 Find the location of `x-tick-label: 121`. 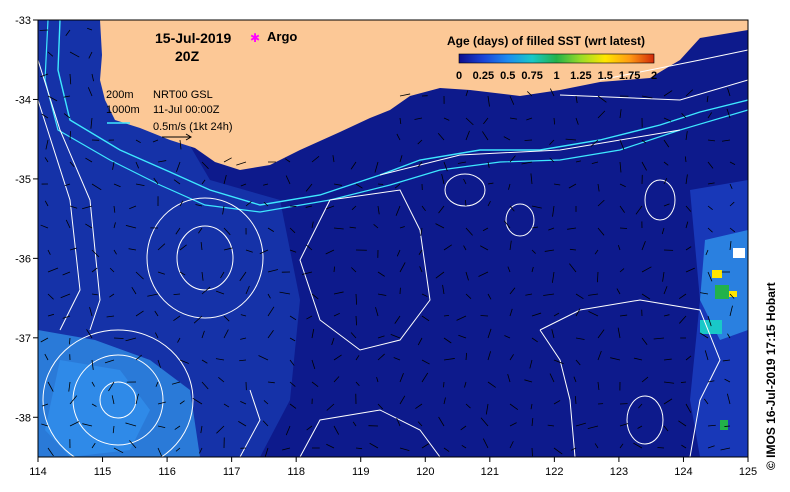

x-tick-label: 121 is located at coordinates (490, 472).